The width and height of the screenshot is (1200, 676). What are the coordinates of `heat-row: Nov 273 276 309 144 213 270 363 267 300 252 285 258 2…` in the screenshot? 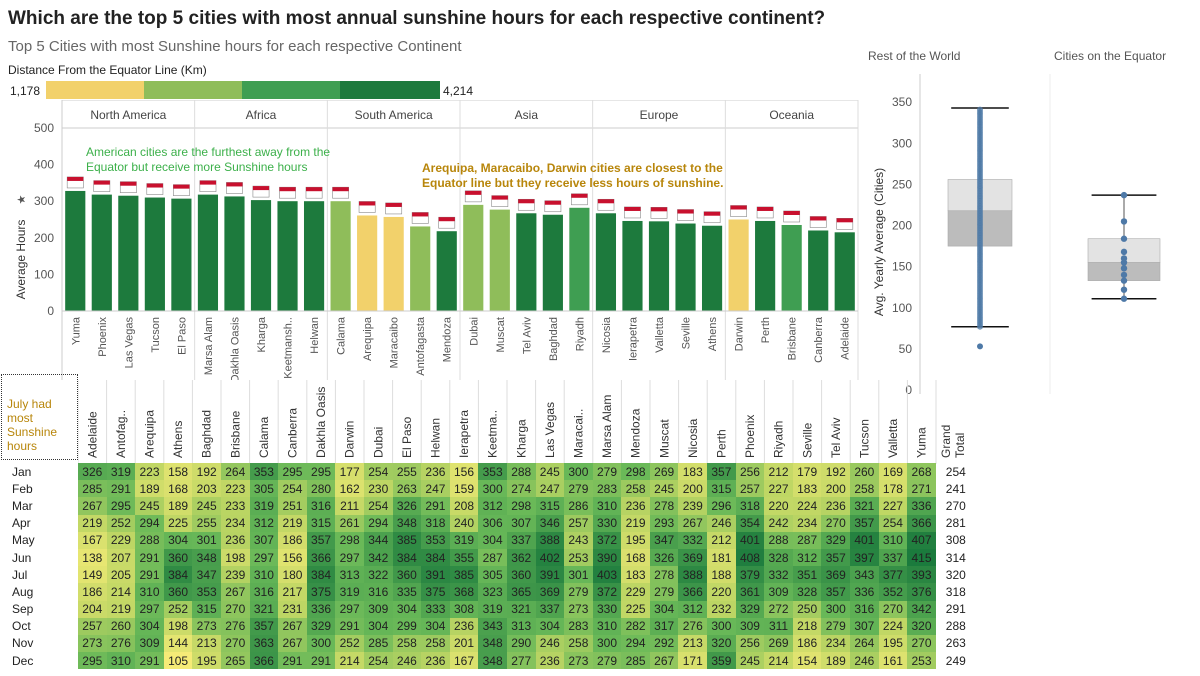 It's located at (488, 643).